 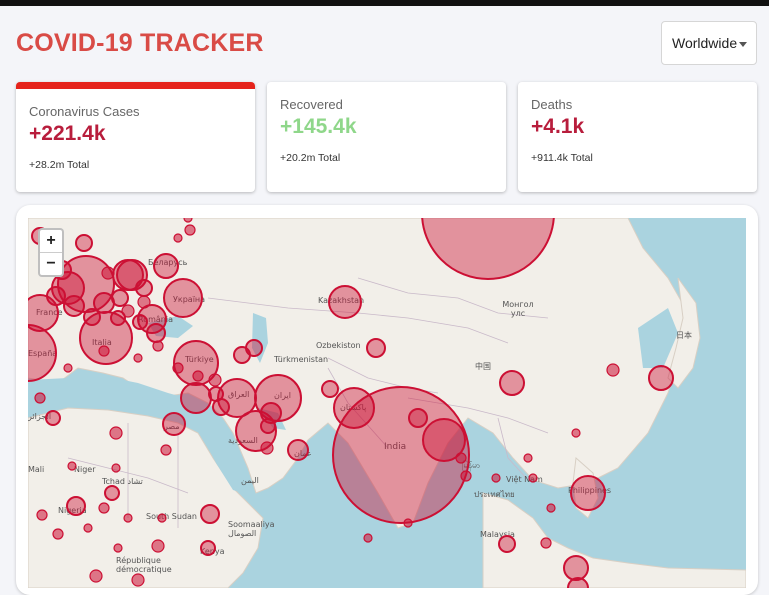 I want to click on zoom-out-button: −, so click(x=51, y=263).